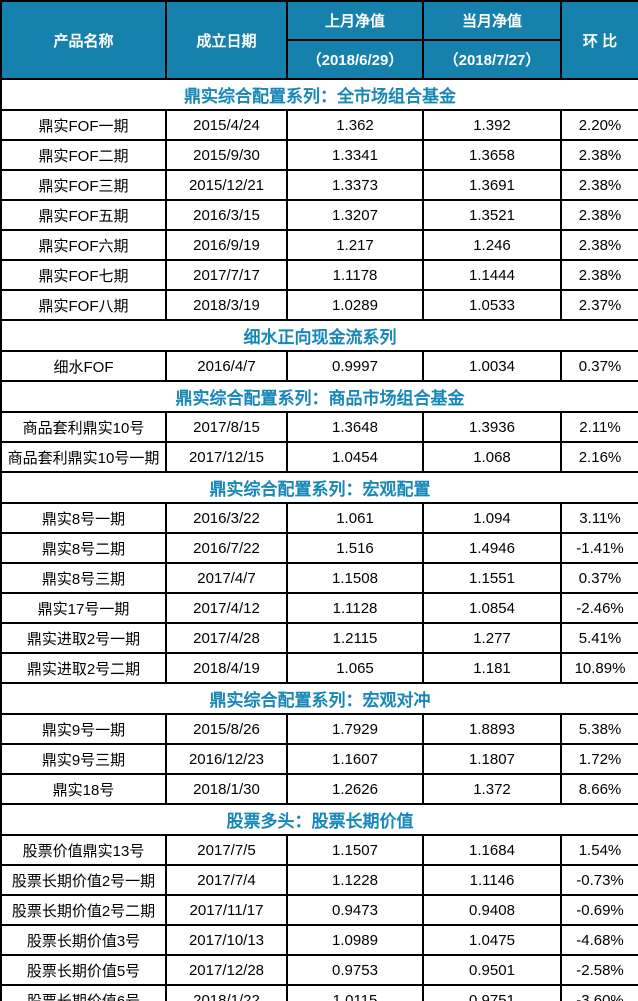 The height and width of the screenshot is (1001, 638). Describe the element at coordinates (226, 638) in the screenshot. I see `inception-date-cell: 2017/4/28` at that location.